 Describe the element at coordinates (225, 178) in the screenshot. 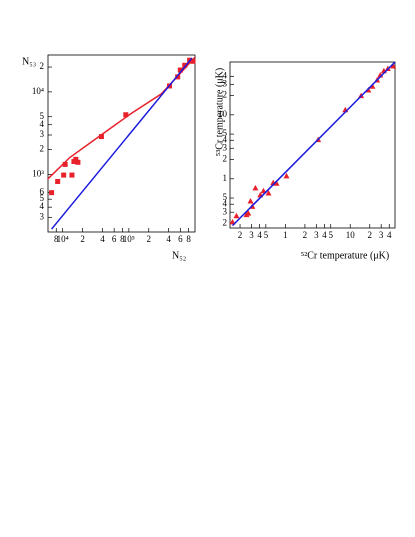

I see `y-tick-label: 1` at that location.